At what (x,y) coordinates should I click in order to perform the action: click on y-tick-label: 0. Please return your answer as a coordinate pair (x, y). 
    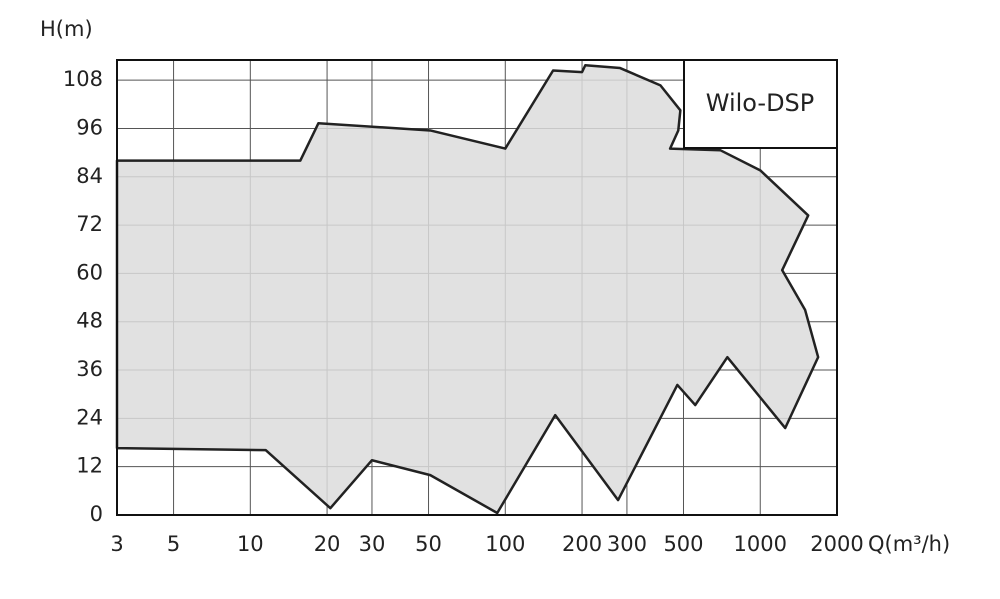
    Looking at the image, I should click on (96, 514).